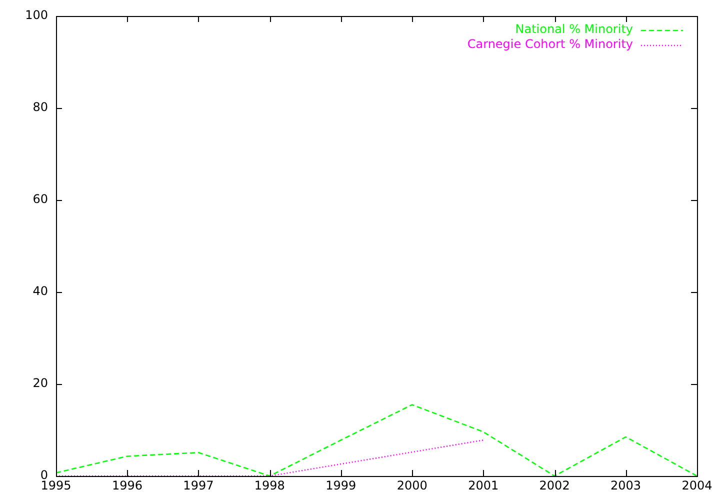 The width and height of the screenshot is (720, 504). I want to click on x-tick-label: 1996, so click(127, 485).